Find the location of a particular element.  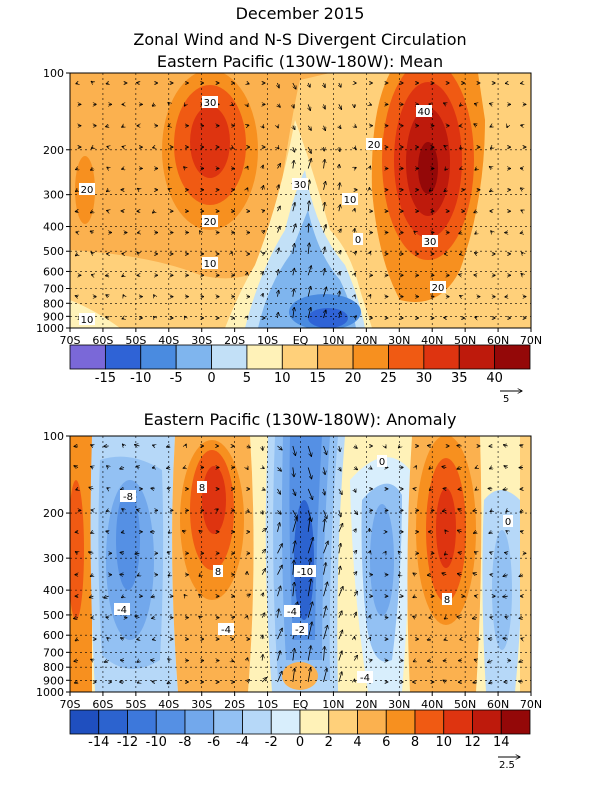

colorbar-label: -10 is located at coordinates (140, 378).